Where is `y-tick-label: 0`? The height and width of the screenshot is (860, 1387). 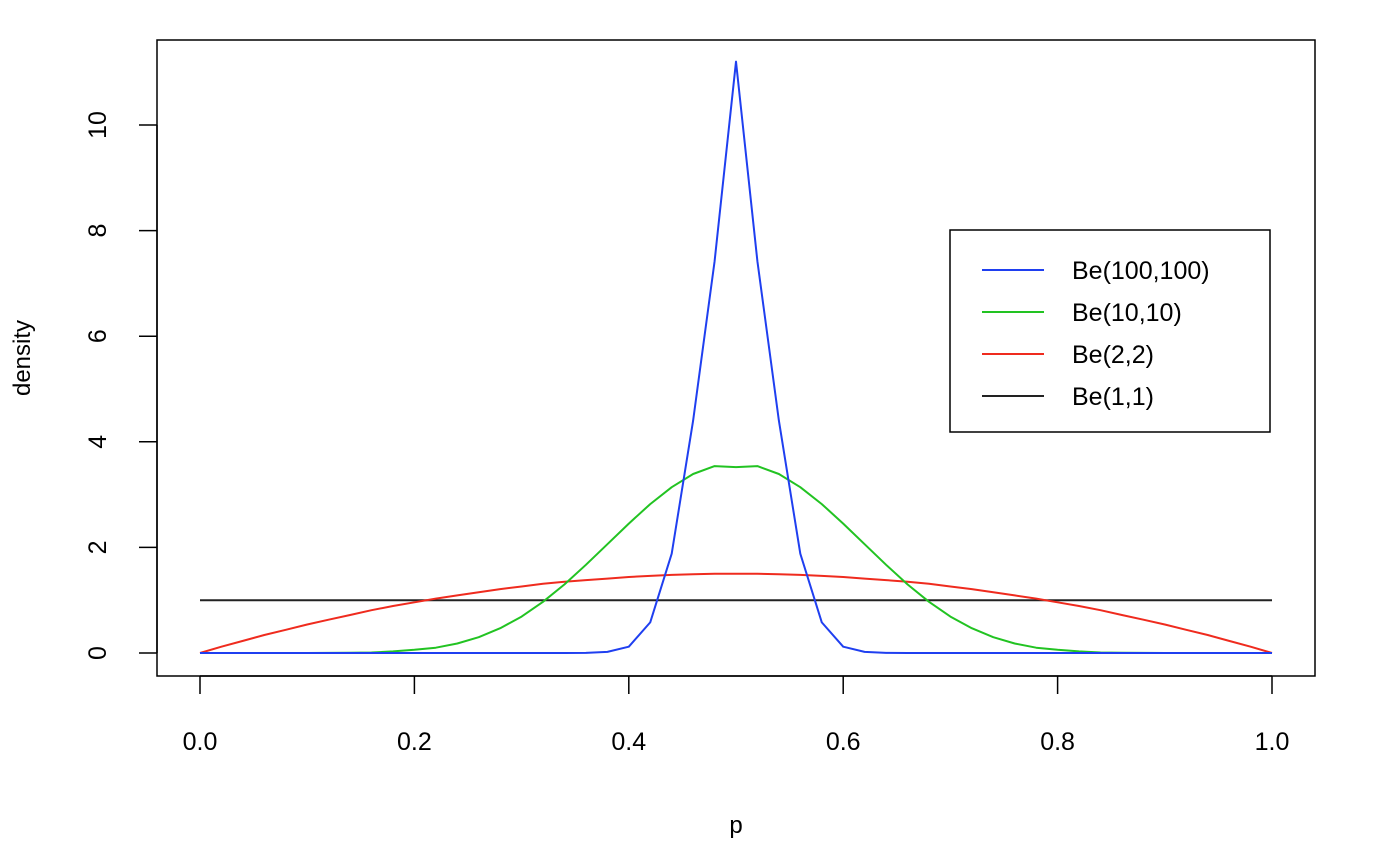
y-tick-label: 0 is located at coordinates (98, 653).